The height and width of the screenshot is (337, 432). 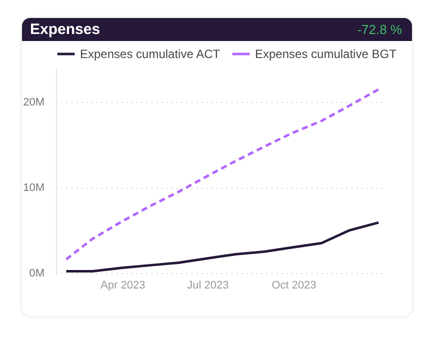 I want to click on x-tick-label: Jul 2023, so click(x=208, y=286).